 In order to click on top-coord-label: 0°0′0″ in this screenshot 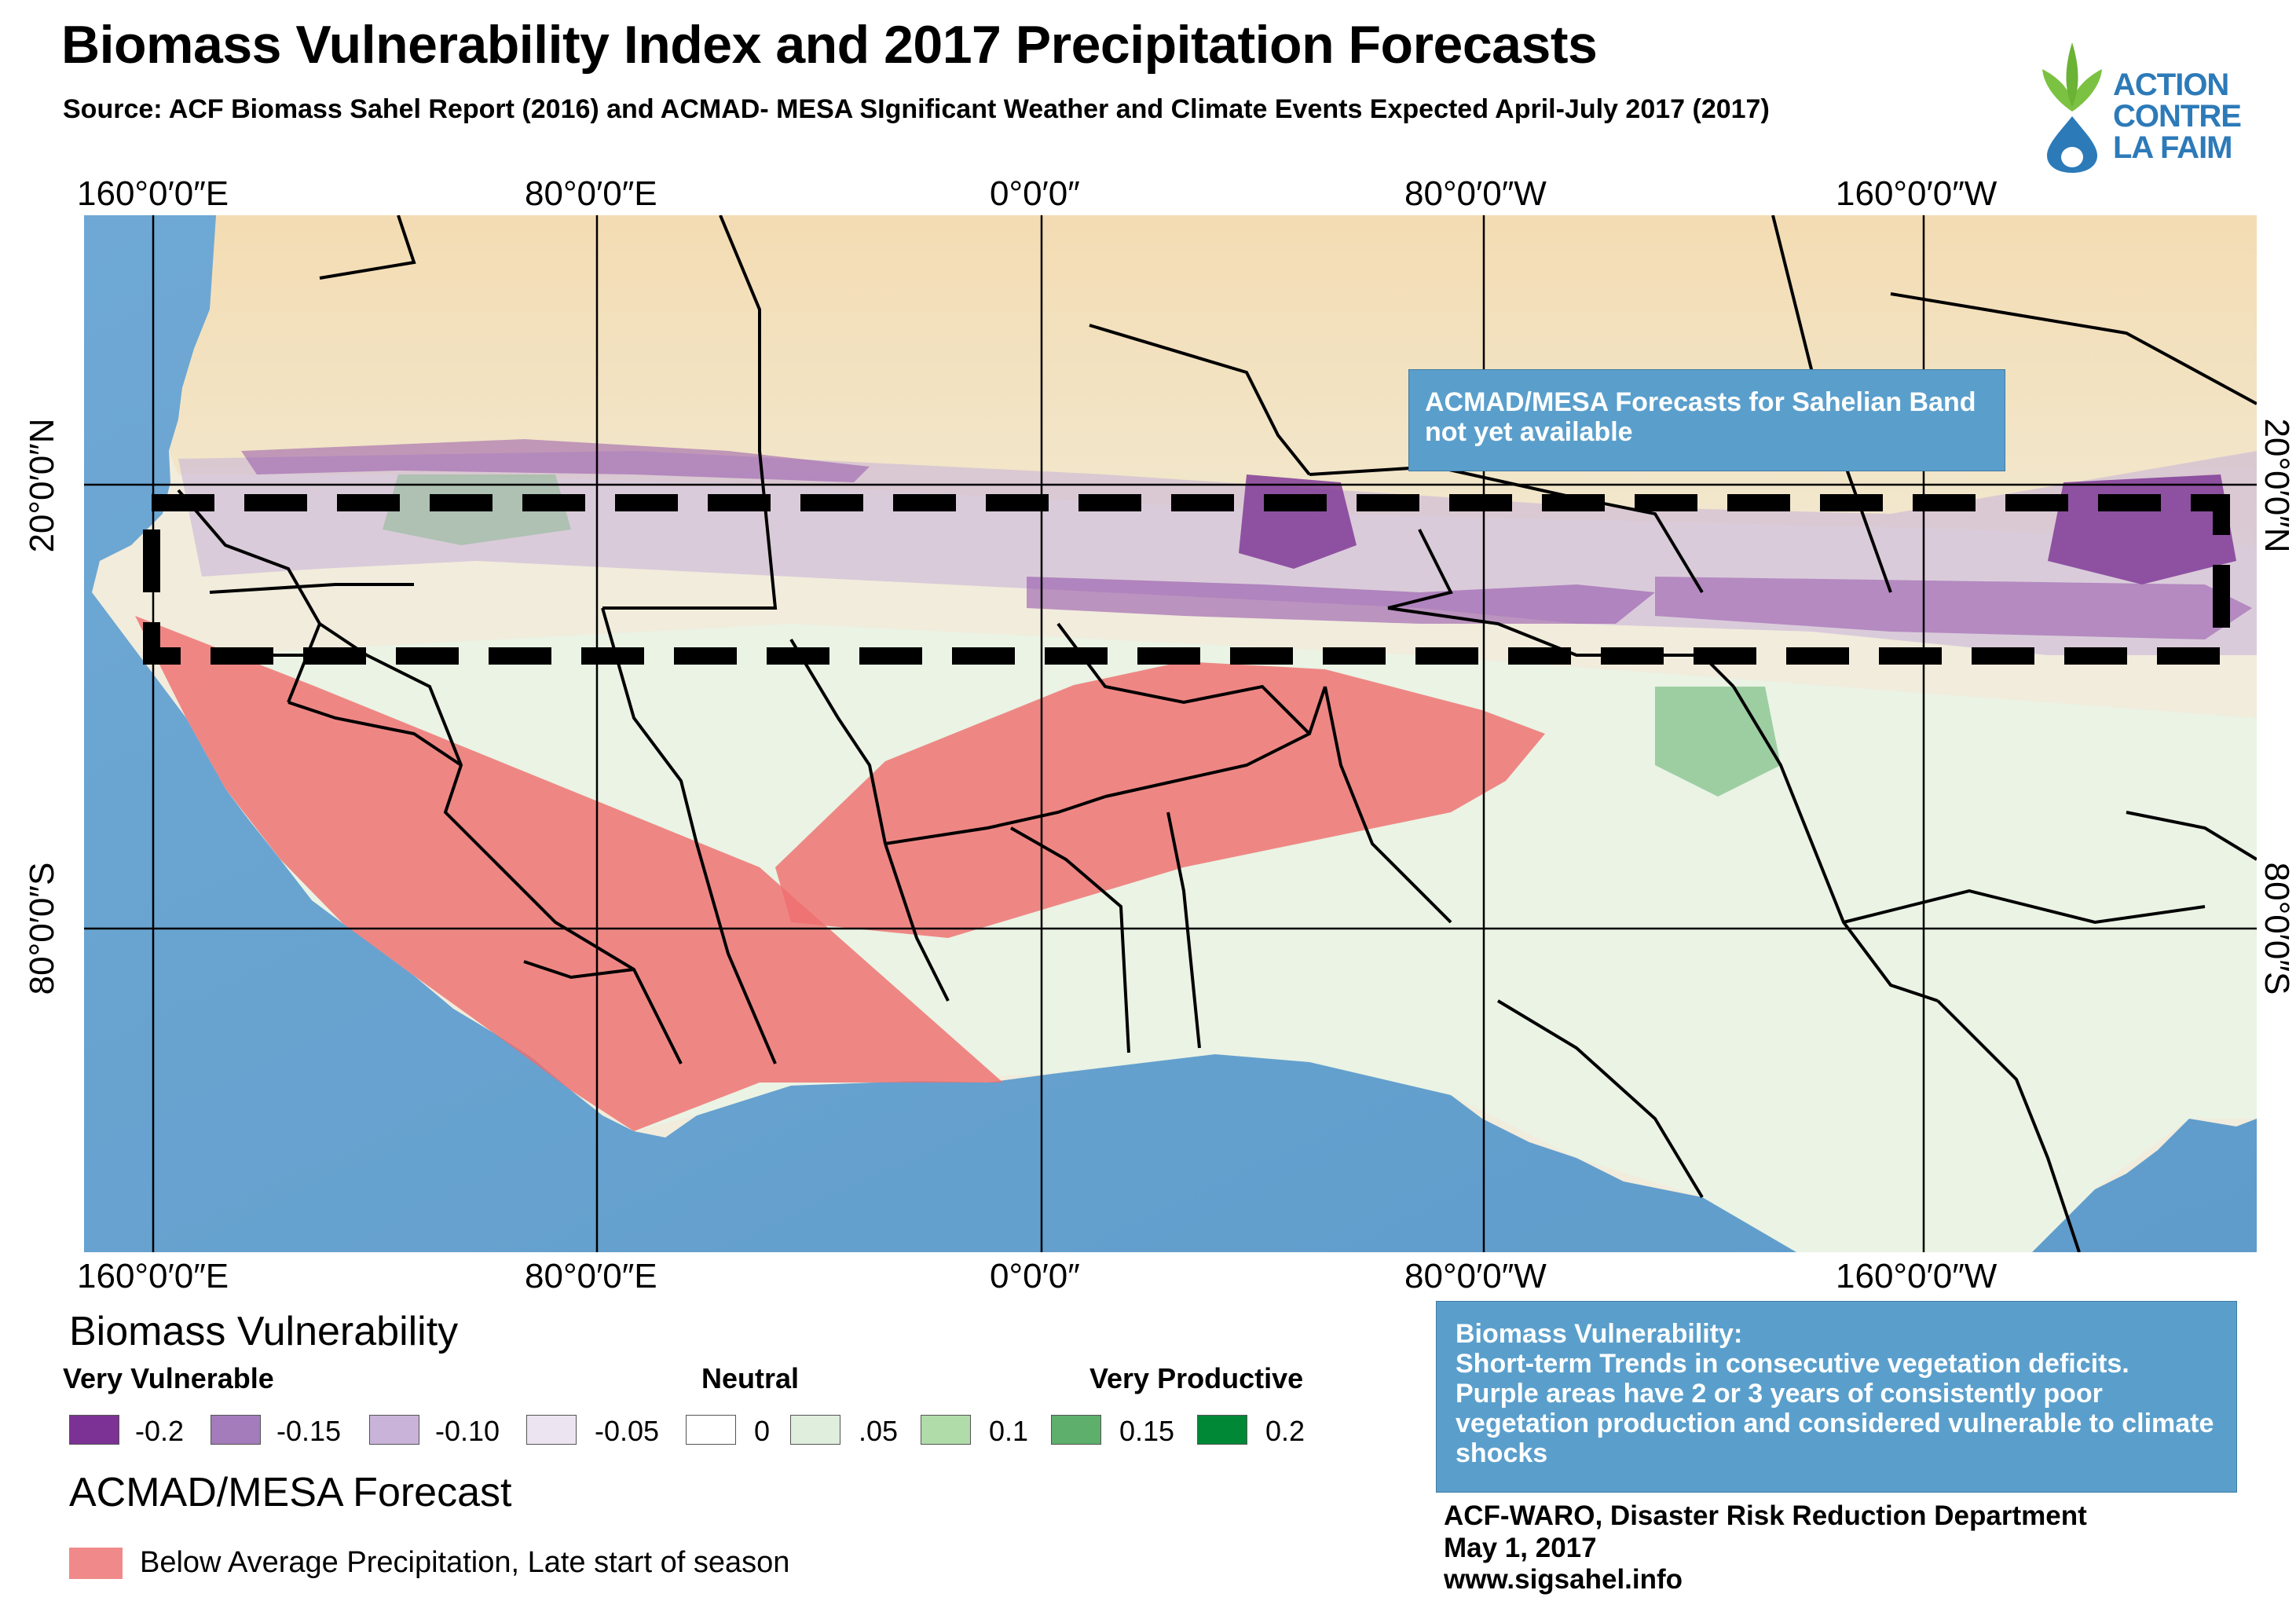, I will do `click(1035, 193)`.